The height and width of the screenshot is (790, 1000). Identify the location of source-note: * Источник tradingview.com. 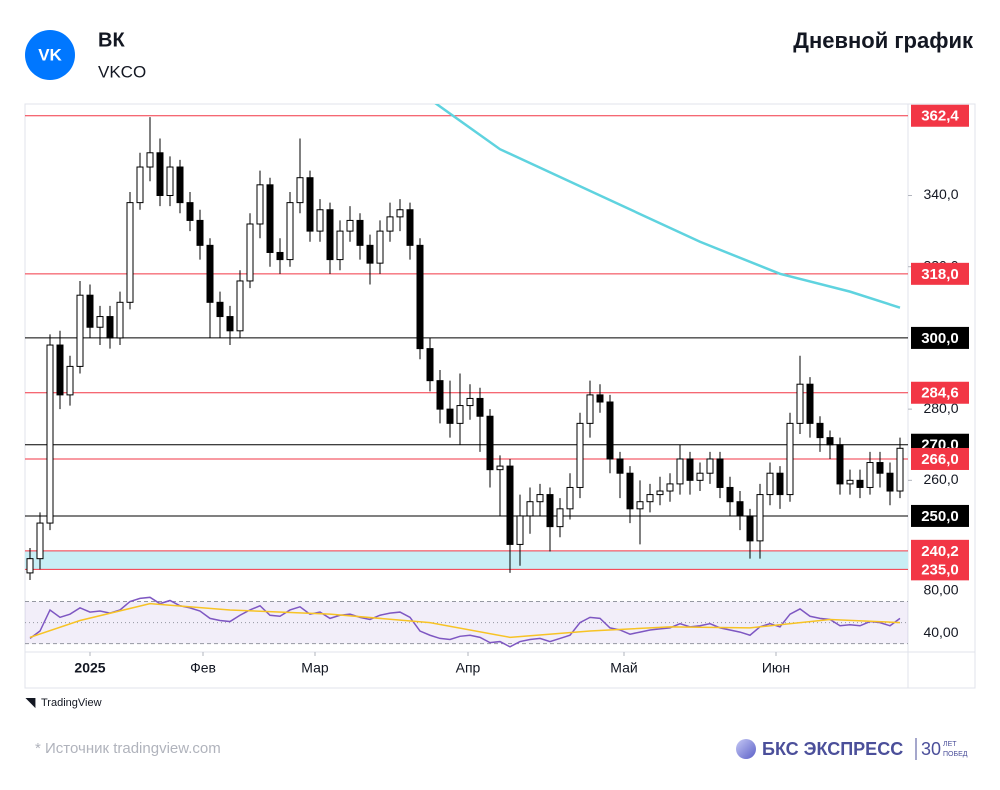
(128, 748).